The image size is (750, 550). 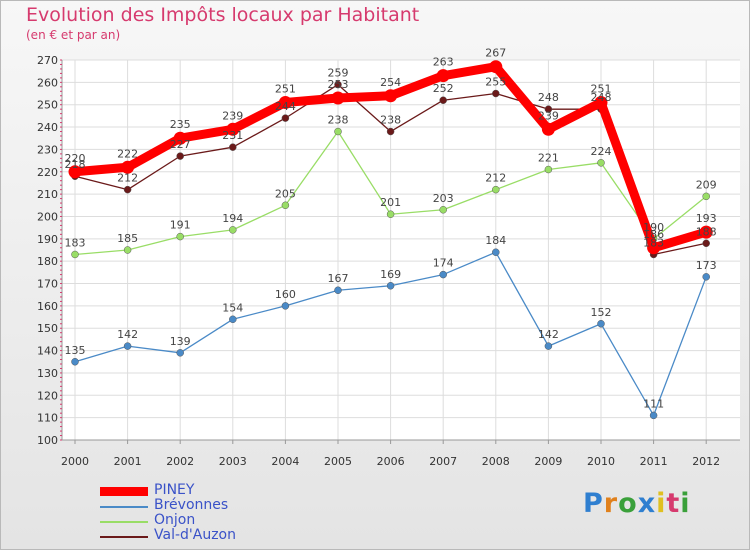 I want to click on x-tick-label: 2002, so click(x=180, y=461).